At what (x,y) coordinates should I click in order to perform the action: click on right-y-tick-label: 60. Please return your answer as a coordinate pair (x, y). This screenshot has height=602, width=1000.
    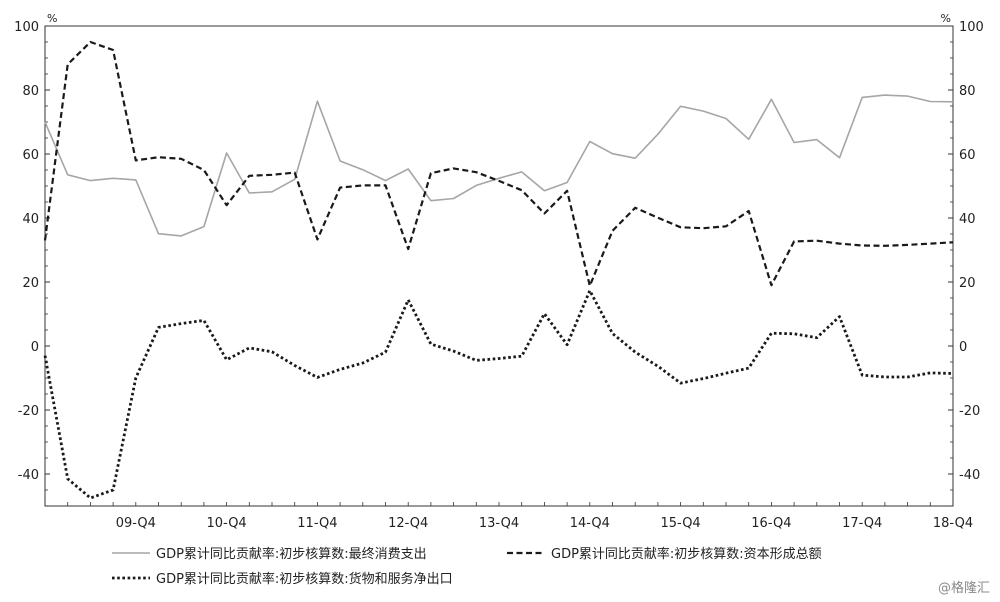
    Looking at the image, I should click on (967, 155).